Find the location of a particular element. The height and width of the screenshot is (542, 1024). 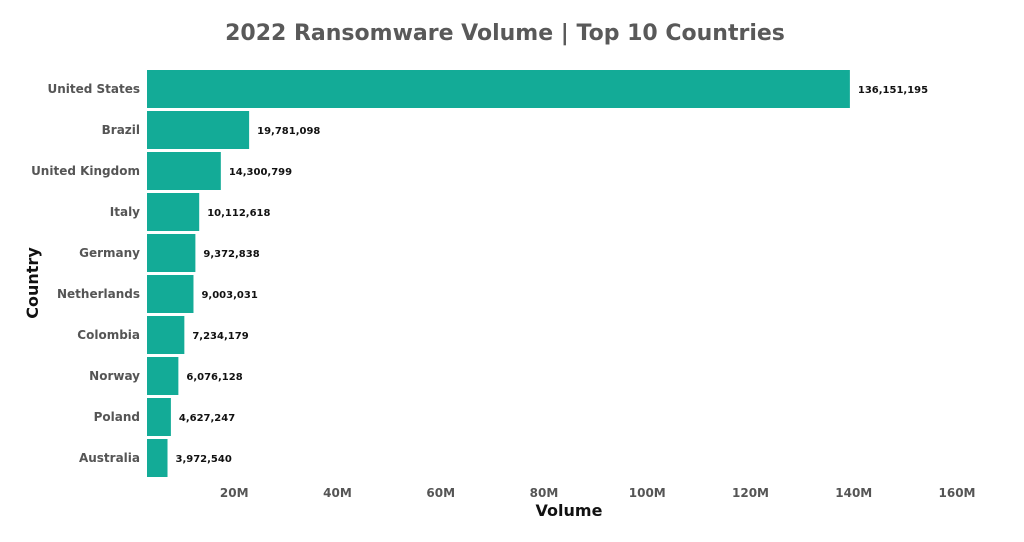

bar-brazil is located at coordinates (198, 130).